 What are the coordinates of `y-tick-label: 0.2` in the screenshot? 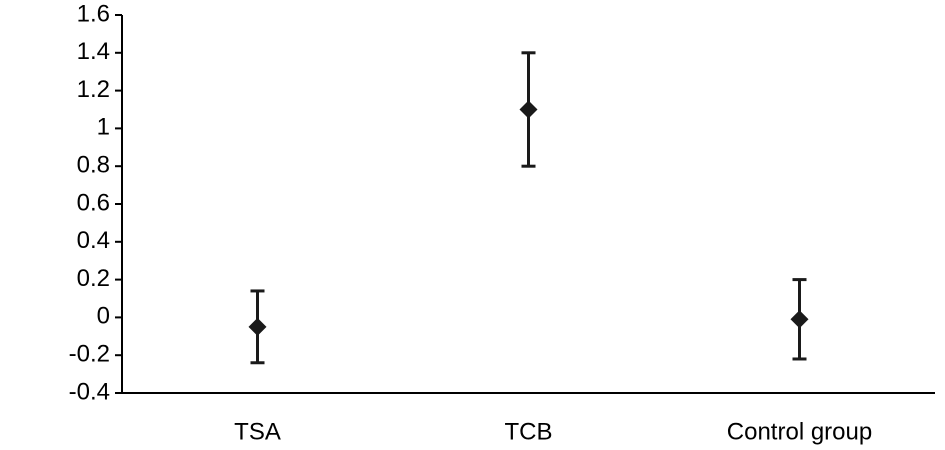 It's located at (93, 278).